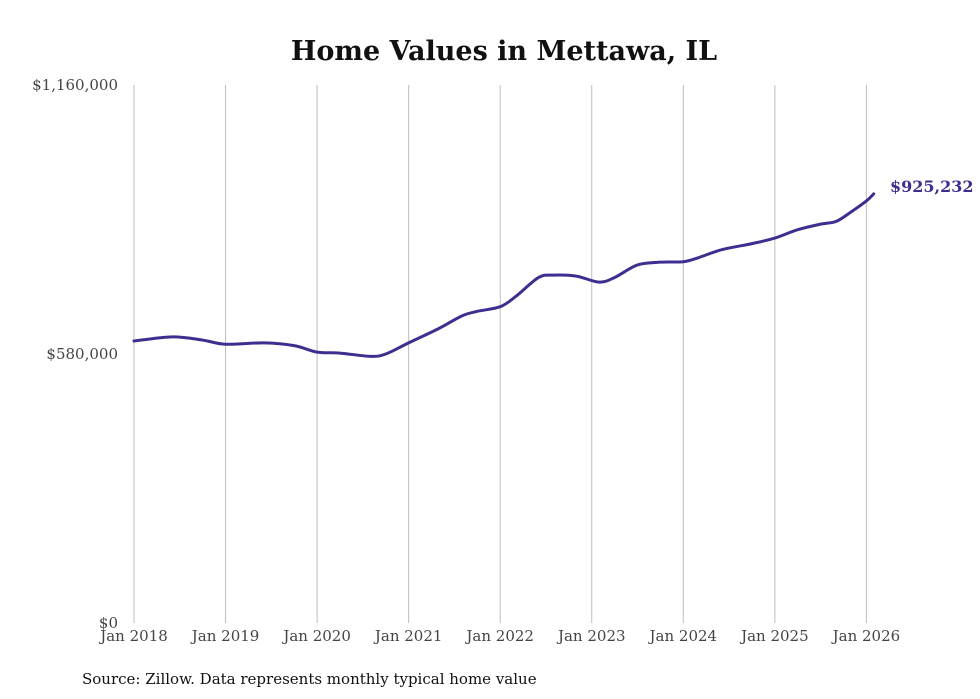 This screenshot has width=980, height=699. Describe the element at coordinates (591, 636) in the screenshot. I see `x-tick-label: Jan 2023` at that location.